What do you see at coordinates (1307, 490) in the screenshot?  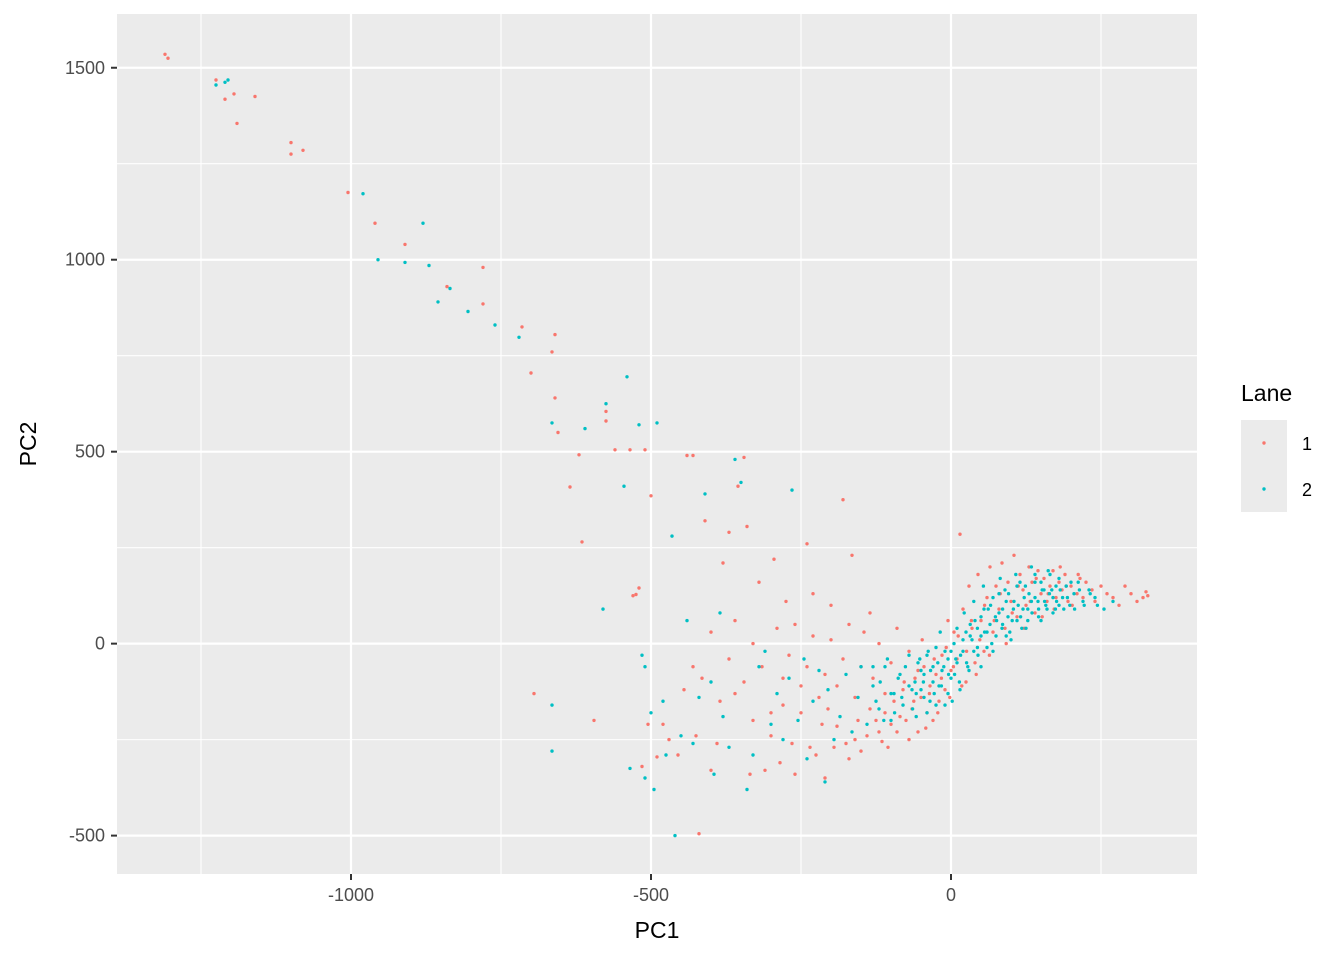 I see `legend-label-lane-2: 2` at bounding box center [1307, 490].